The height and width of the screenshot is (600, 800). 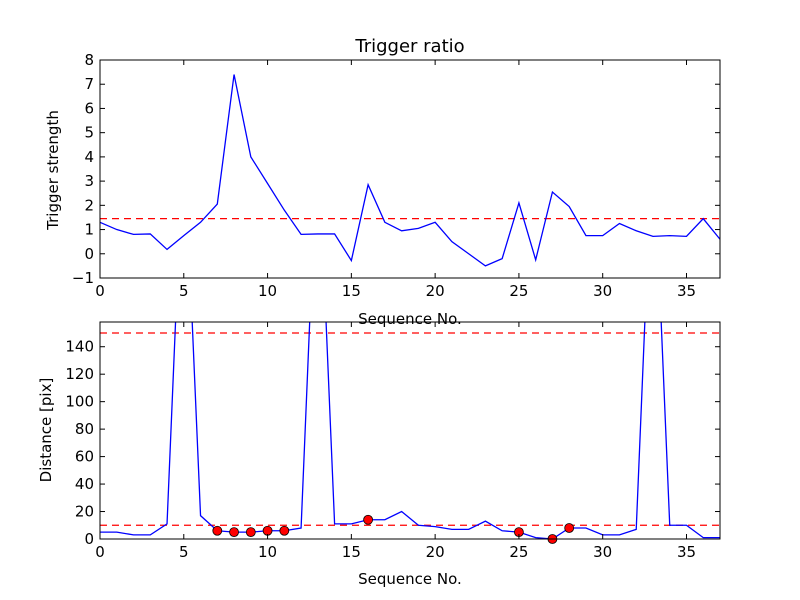 What do you see at coordinates (83, 278) in the screenshot?
I see `y-tick-label: −1` at bounding box center [83, 278].